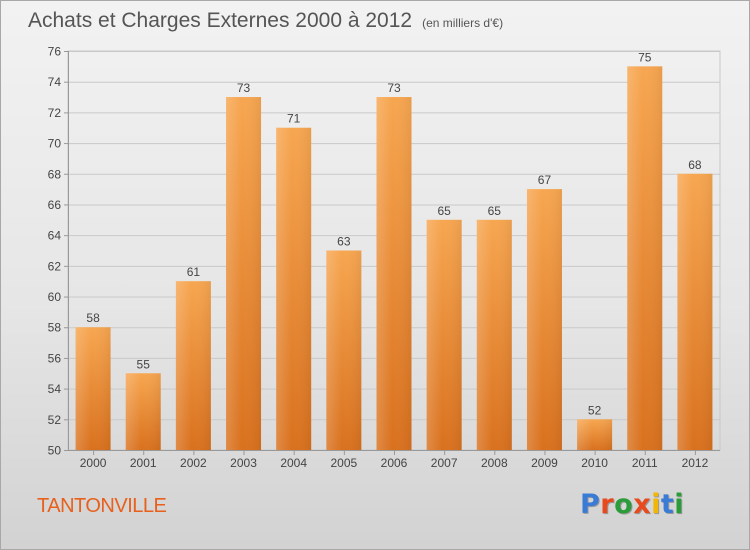  Describe the element at coordinates (102, 506) in the screenshot. I see `city-name: TANTONVILLE` at that location.